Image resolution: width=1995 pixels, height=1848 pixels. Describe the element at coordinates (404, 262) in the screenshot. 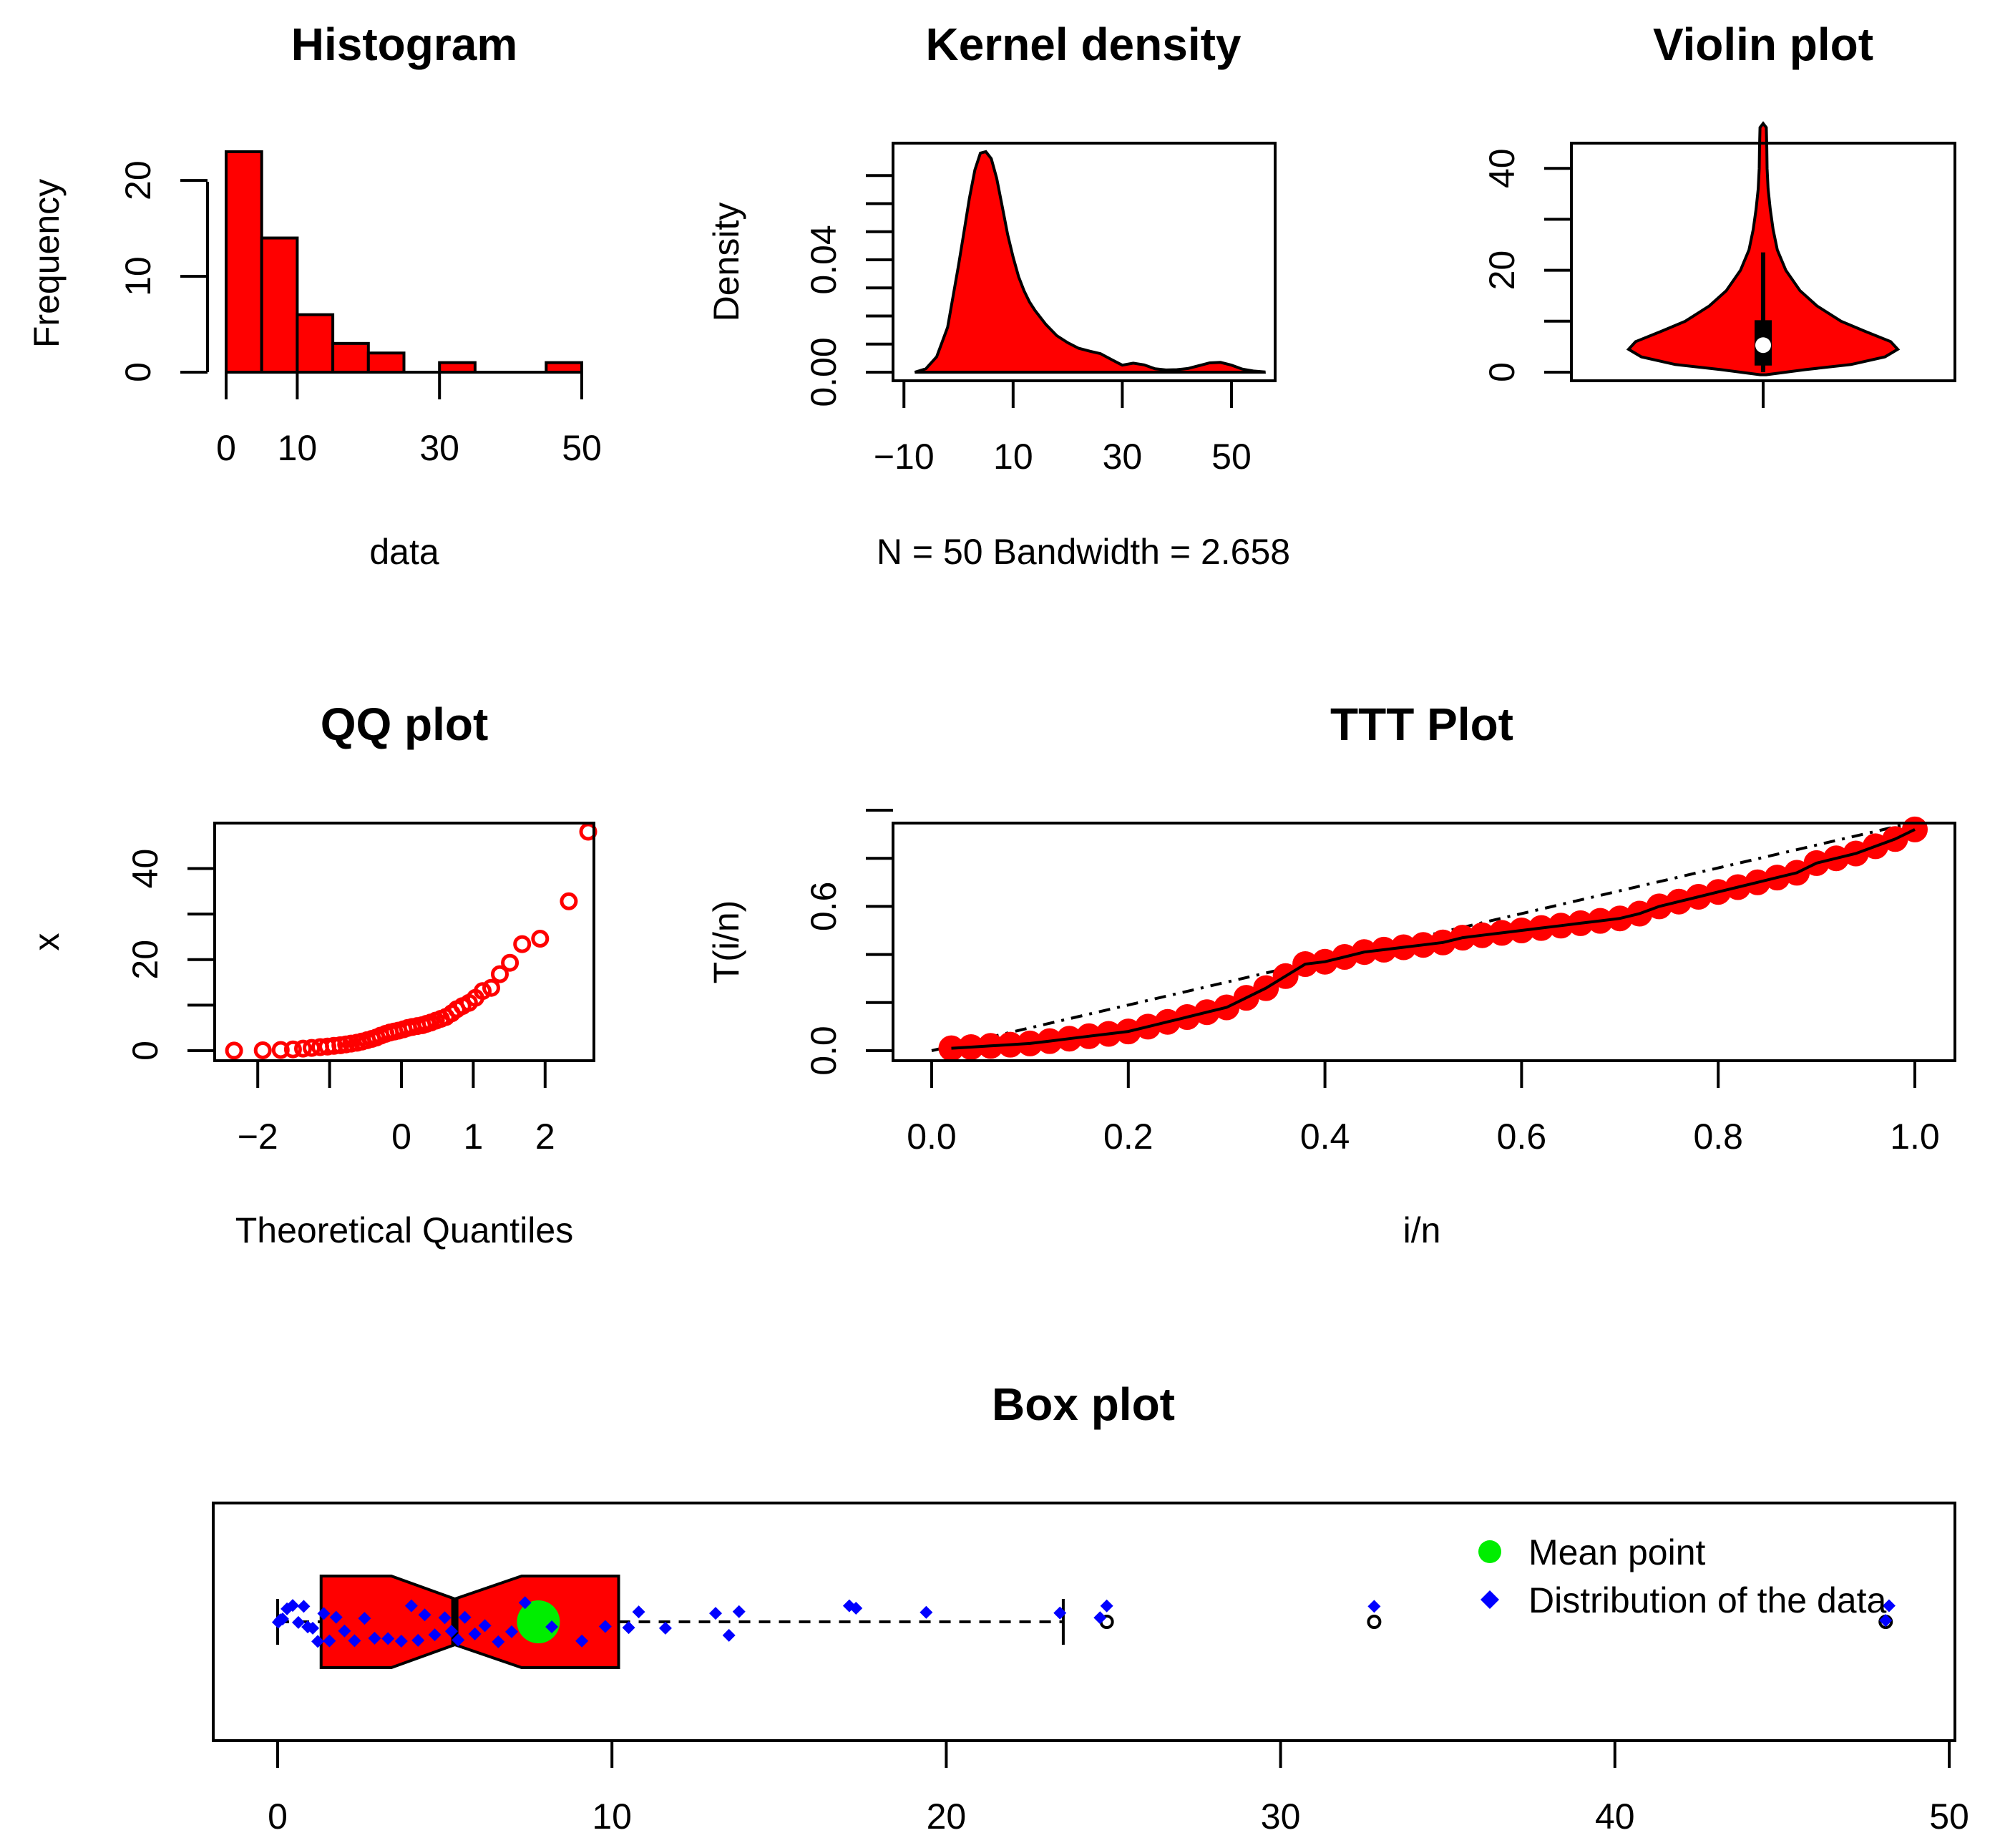

I see `histogram-bars` at that location.